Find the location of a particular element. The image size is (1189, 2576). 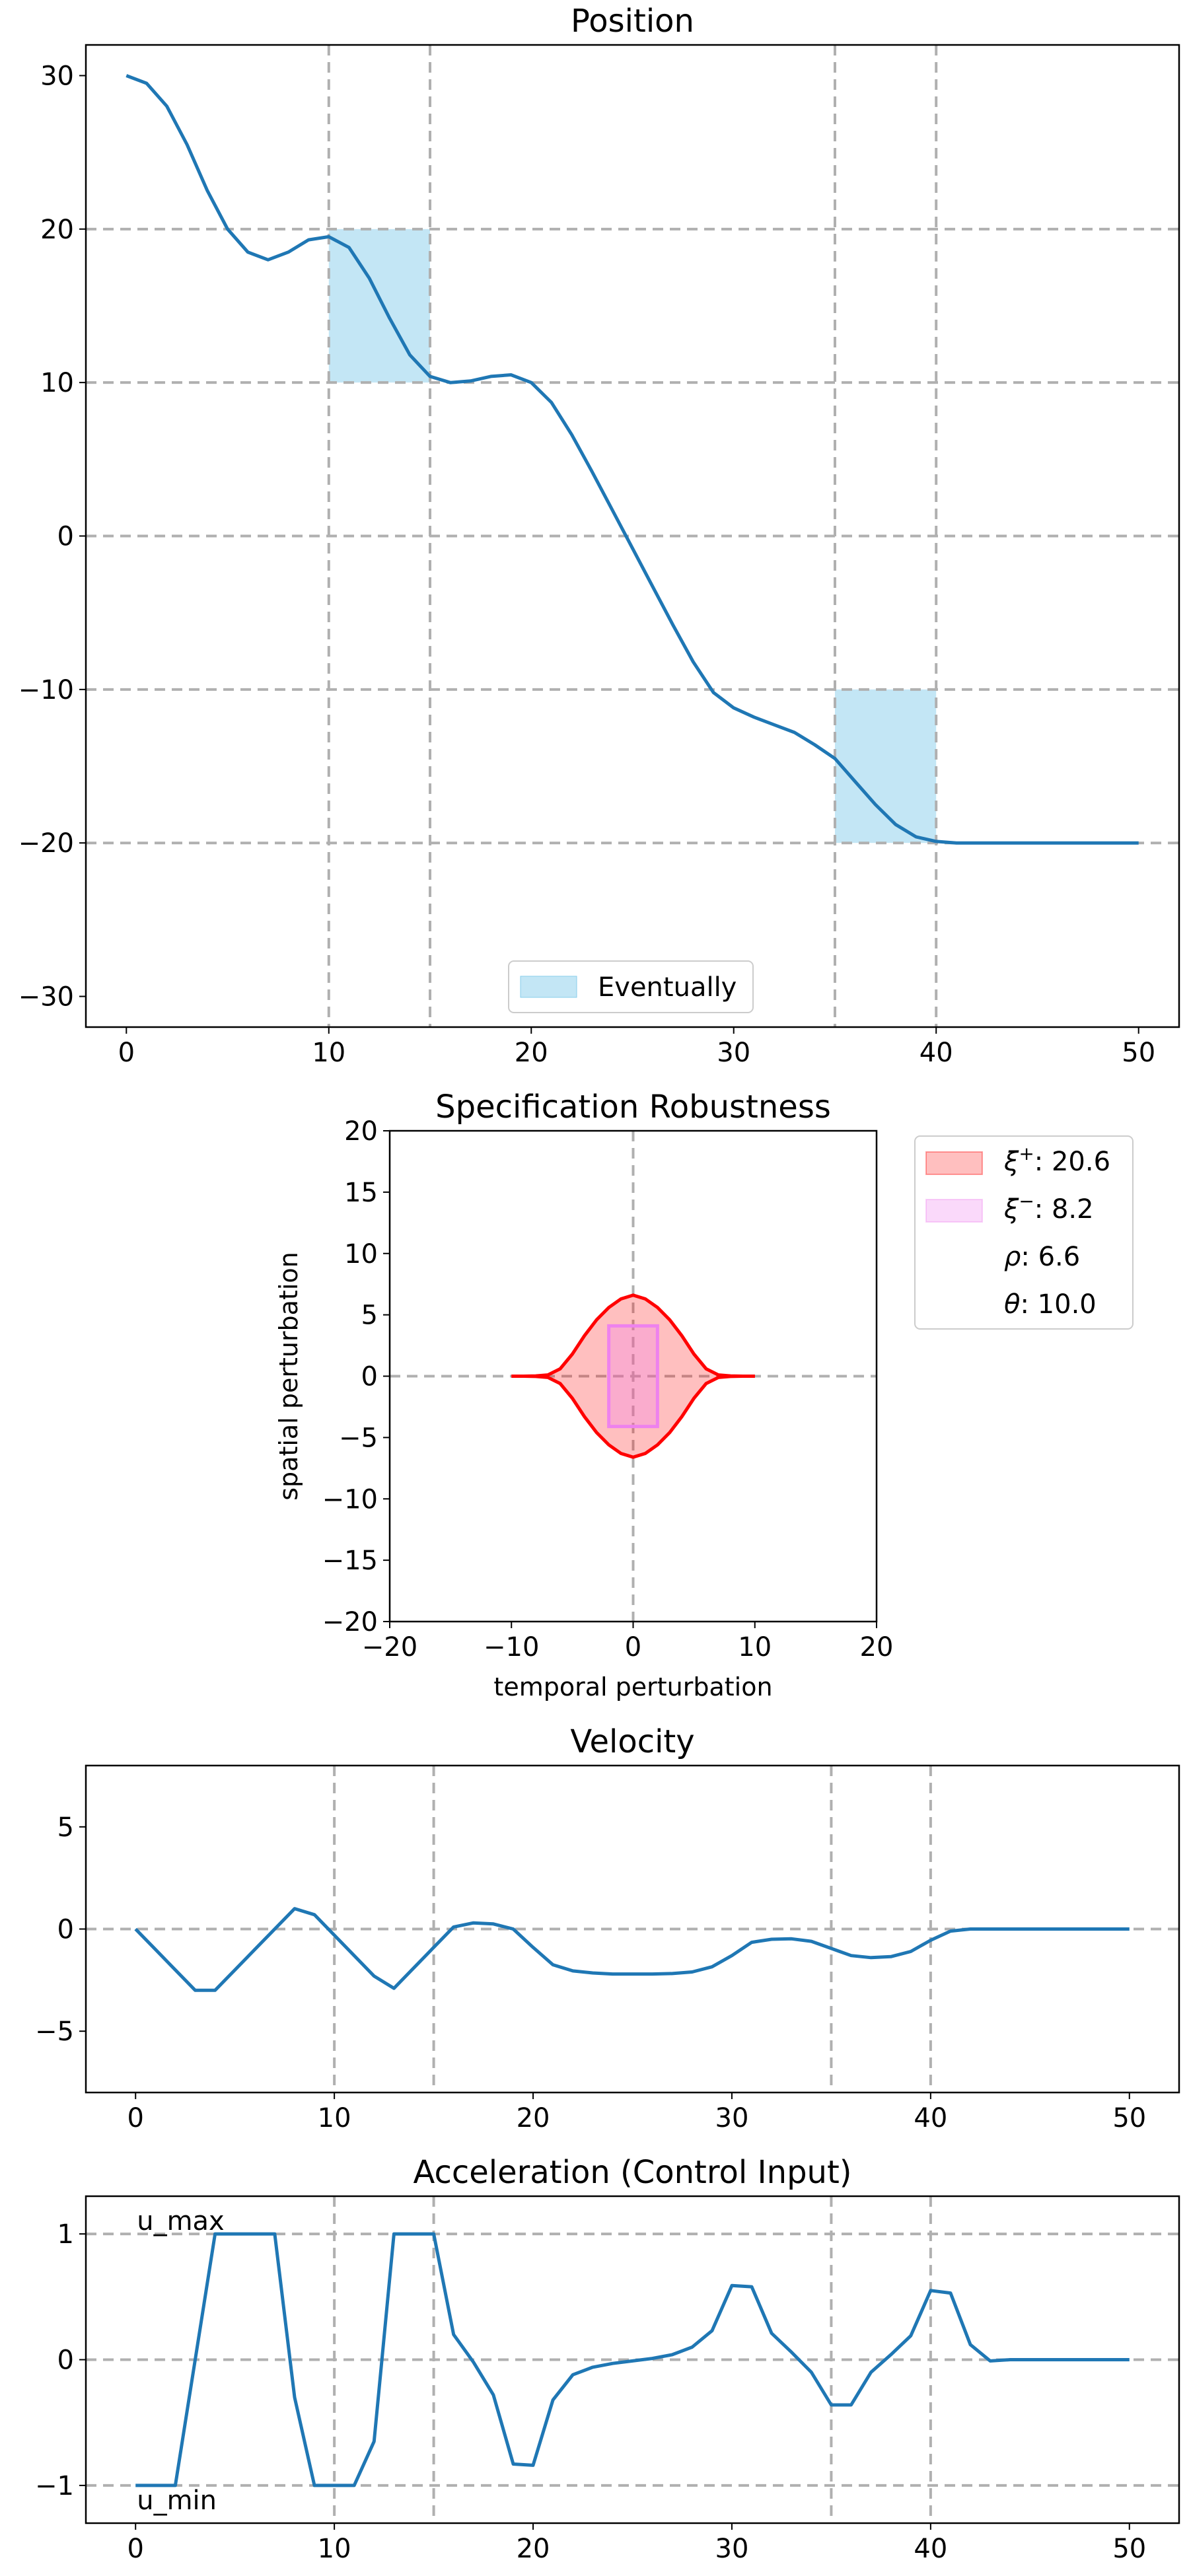

legend-value: : 20.6 is located at coordinates (1072, 1162).